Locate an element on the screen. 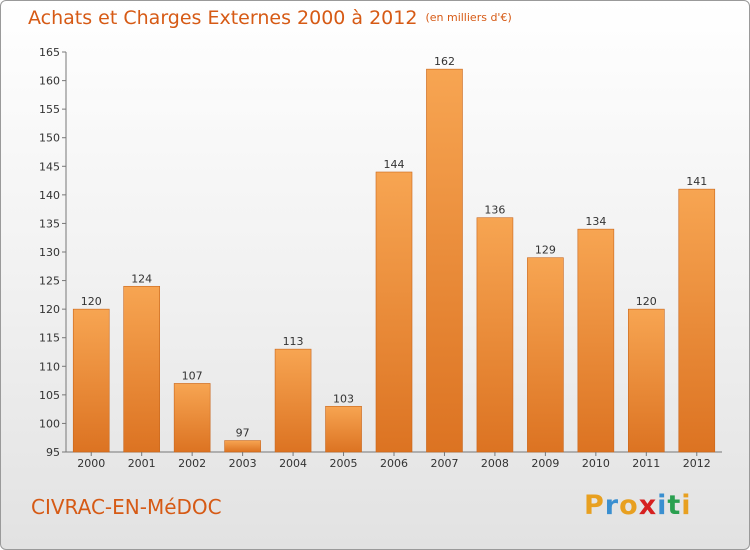 The image size is (750, 550). x-tick-label: 2006 is located at coordinates (394, 463).